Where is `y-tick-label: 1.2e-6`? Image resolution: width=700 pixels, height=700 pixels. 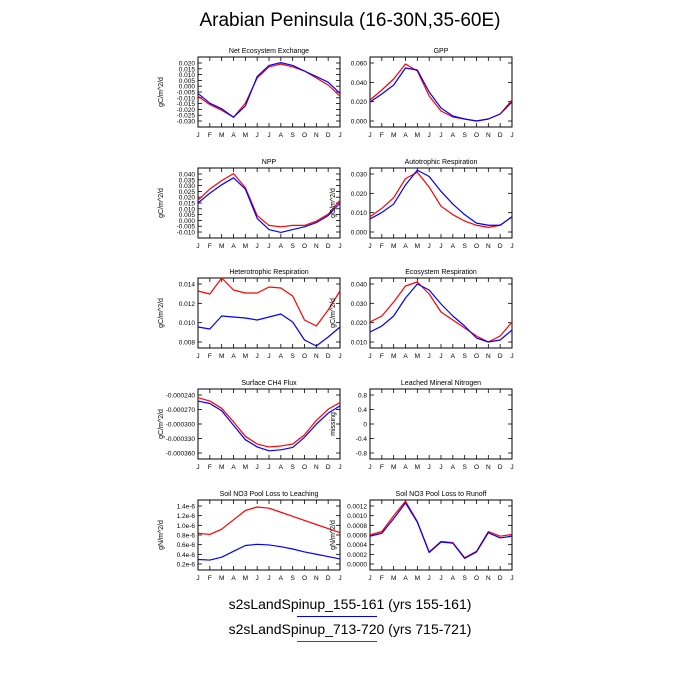
y-tick-label: 1.2e-6 is located at coordinates (186, 516).